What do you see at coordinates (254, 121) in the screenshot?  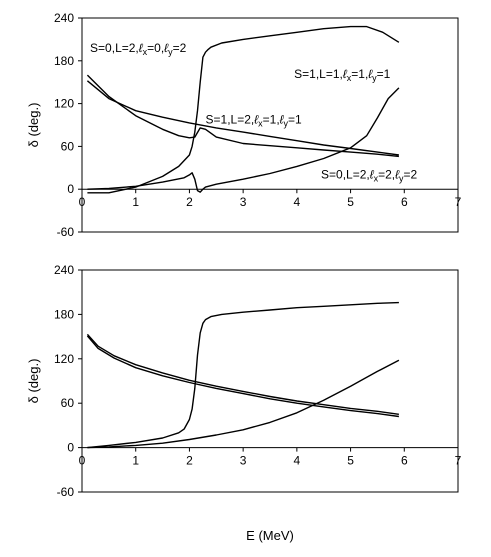 I see `curve-annotation-s1l2-11: S=1,L=2,ℓx=1,ℓy=1` at bounding box center [254, 121].